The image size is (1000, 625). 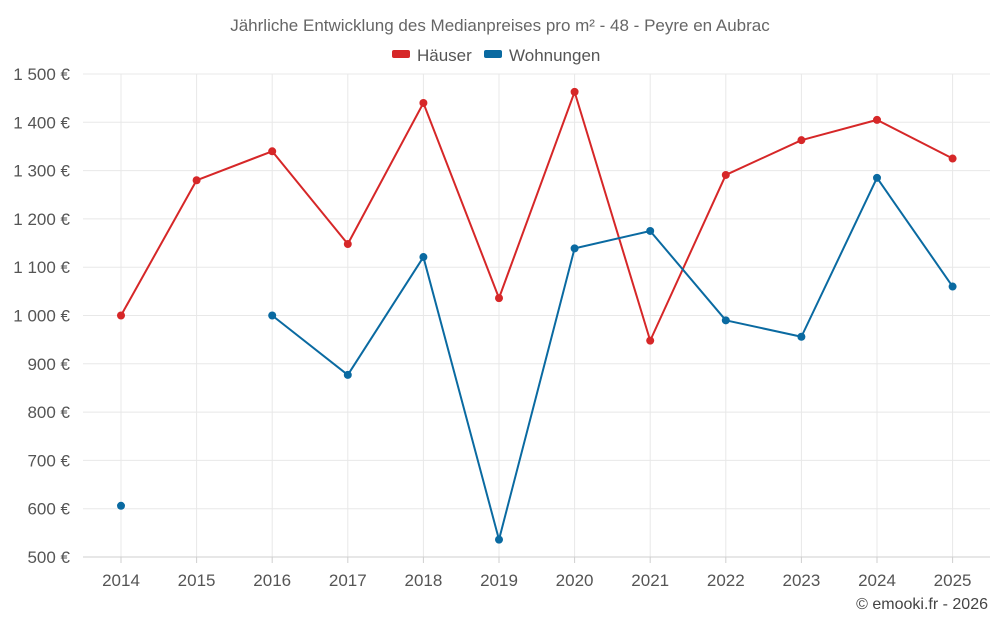 I want to click on legend-label-apartments: Wohnungen, so click(x=554, y=55).